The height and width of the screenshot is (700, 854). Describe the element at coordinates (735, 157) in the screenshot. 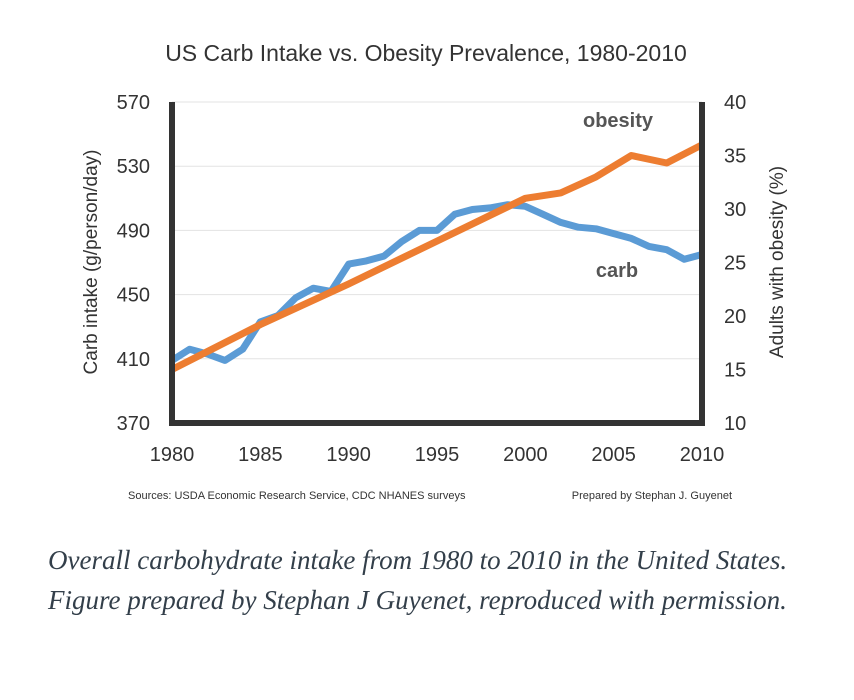

I see `right-tick-label: 35` at that location.